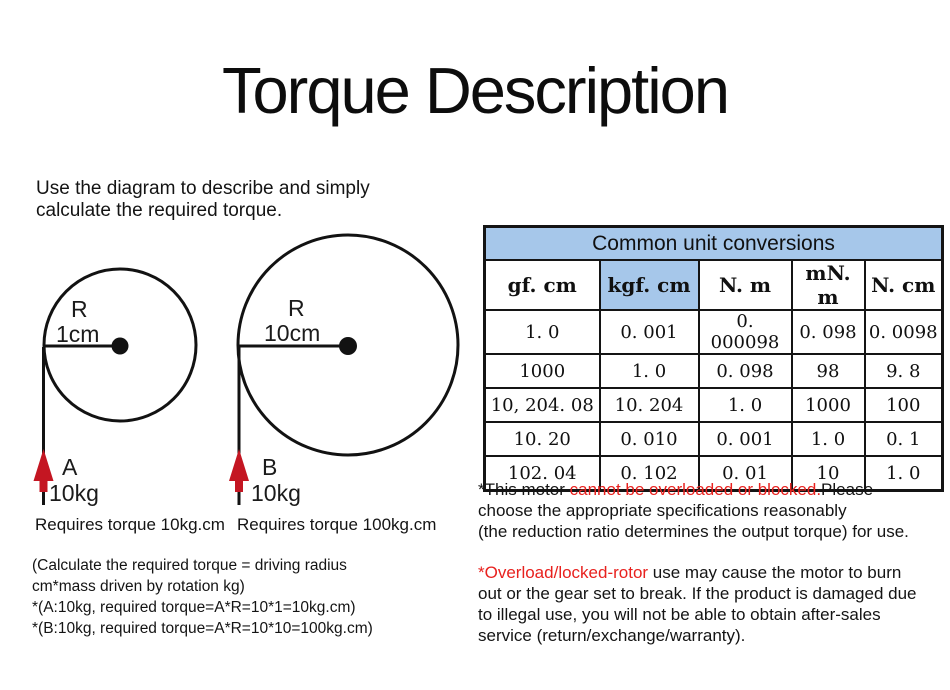 The height and width of the screenshot is (690, 950). I want to click on pulley-b-weight-label: 10kg, so click(276, 493).